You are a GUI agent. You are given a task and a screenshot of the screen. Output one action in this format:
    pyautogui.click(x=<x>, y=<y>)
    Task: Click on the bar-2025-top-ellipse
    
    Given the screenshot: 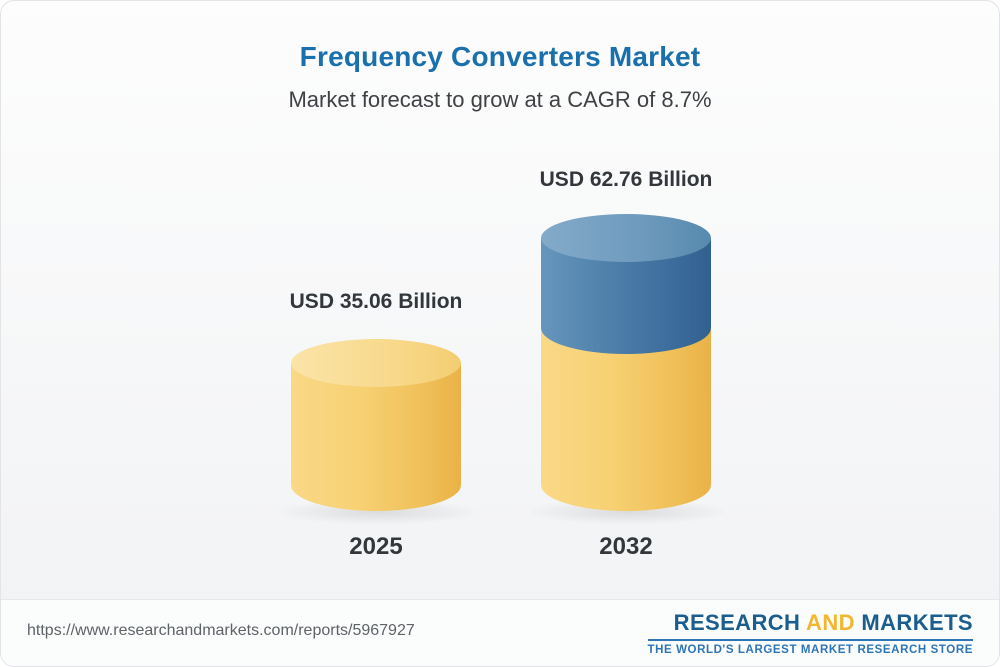 What is the action you would take?
    pyautogui.click(x=376, y=363)
    